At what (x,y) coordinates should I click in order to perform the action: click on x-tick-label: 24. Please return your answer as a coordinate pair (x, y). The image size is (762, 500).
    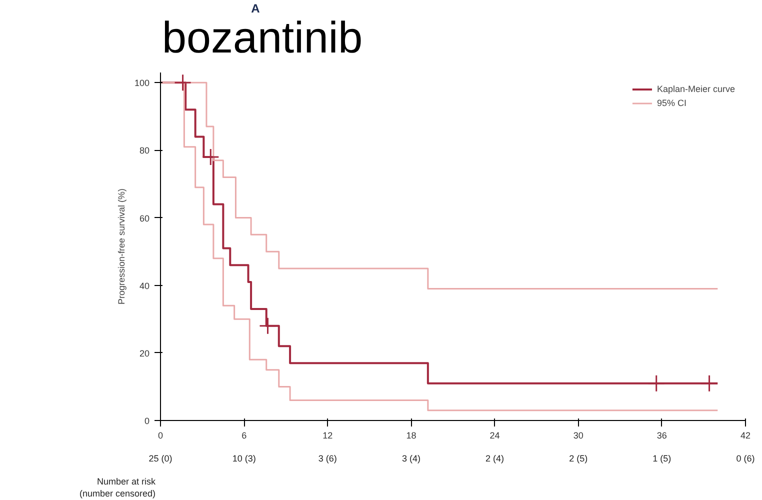
    Looking at the image, I should click on (495, 435).